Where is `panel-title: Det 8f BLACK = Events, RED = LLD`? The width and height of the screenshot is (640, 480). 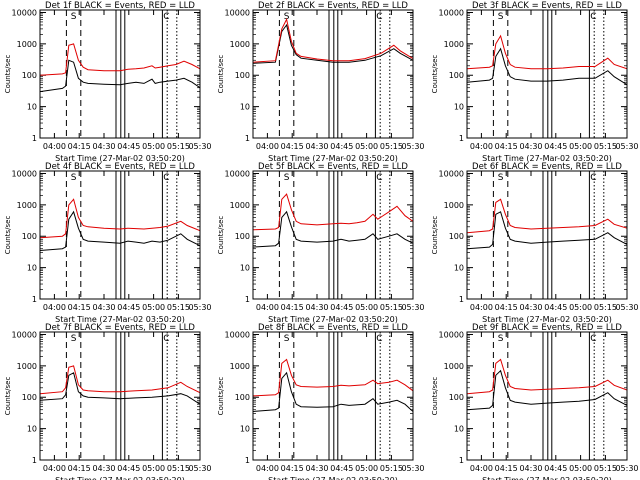 panel-title: Det 8f BLACK = Events, RED = LLD is located at coordinates (333, 328).